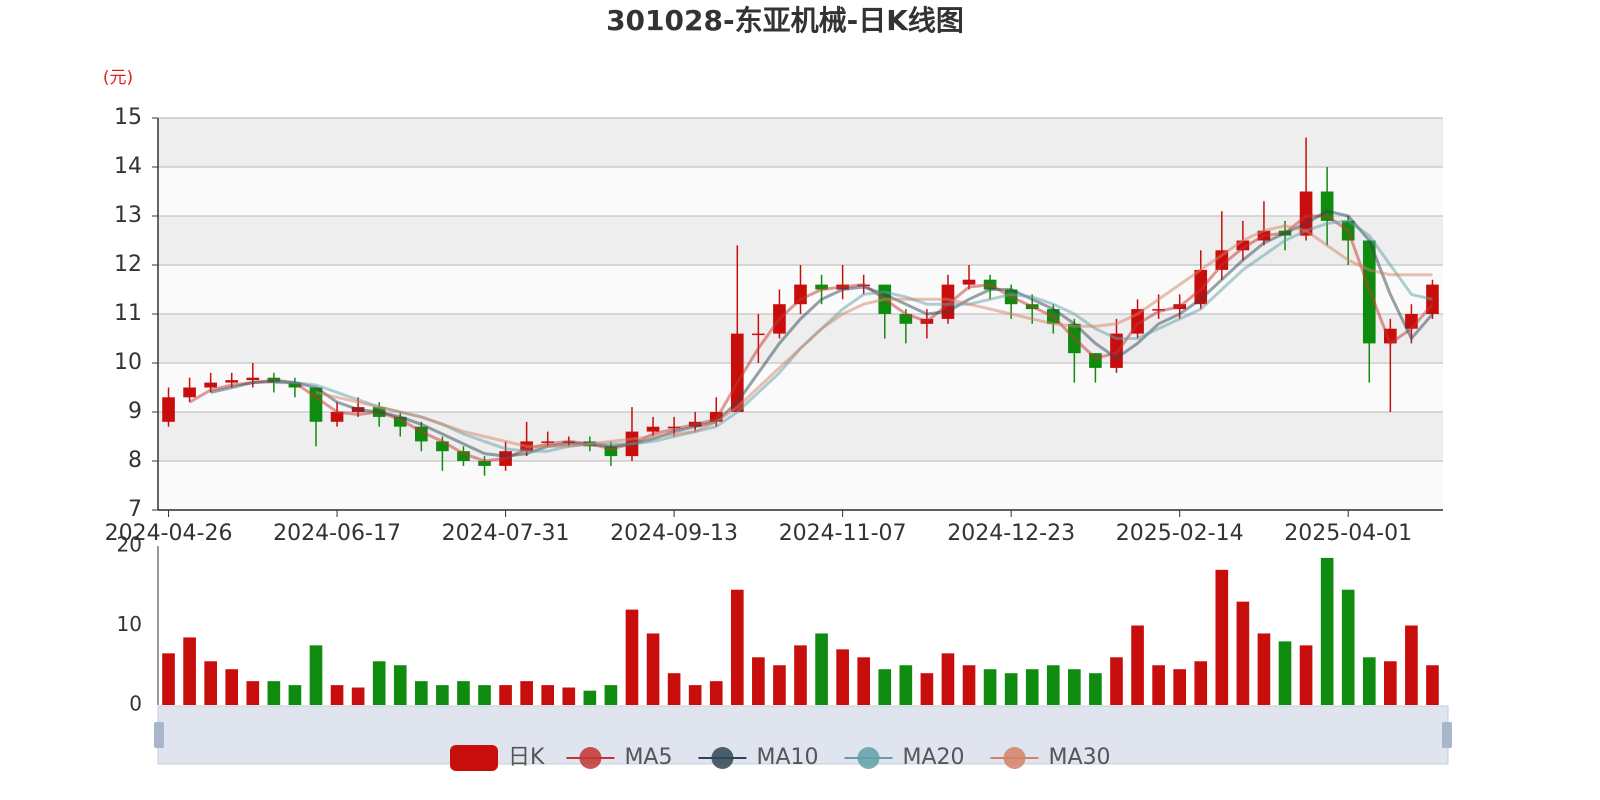 The height and width of the screenshot is (800, 1600). Describe the element at coordinates (1080, 757) in the screenshot. I see `legend-label: MA30` at that location.